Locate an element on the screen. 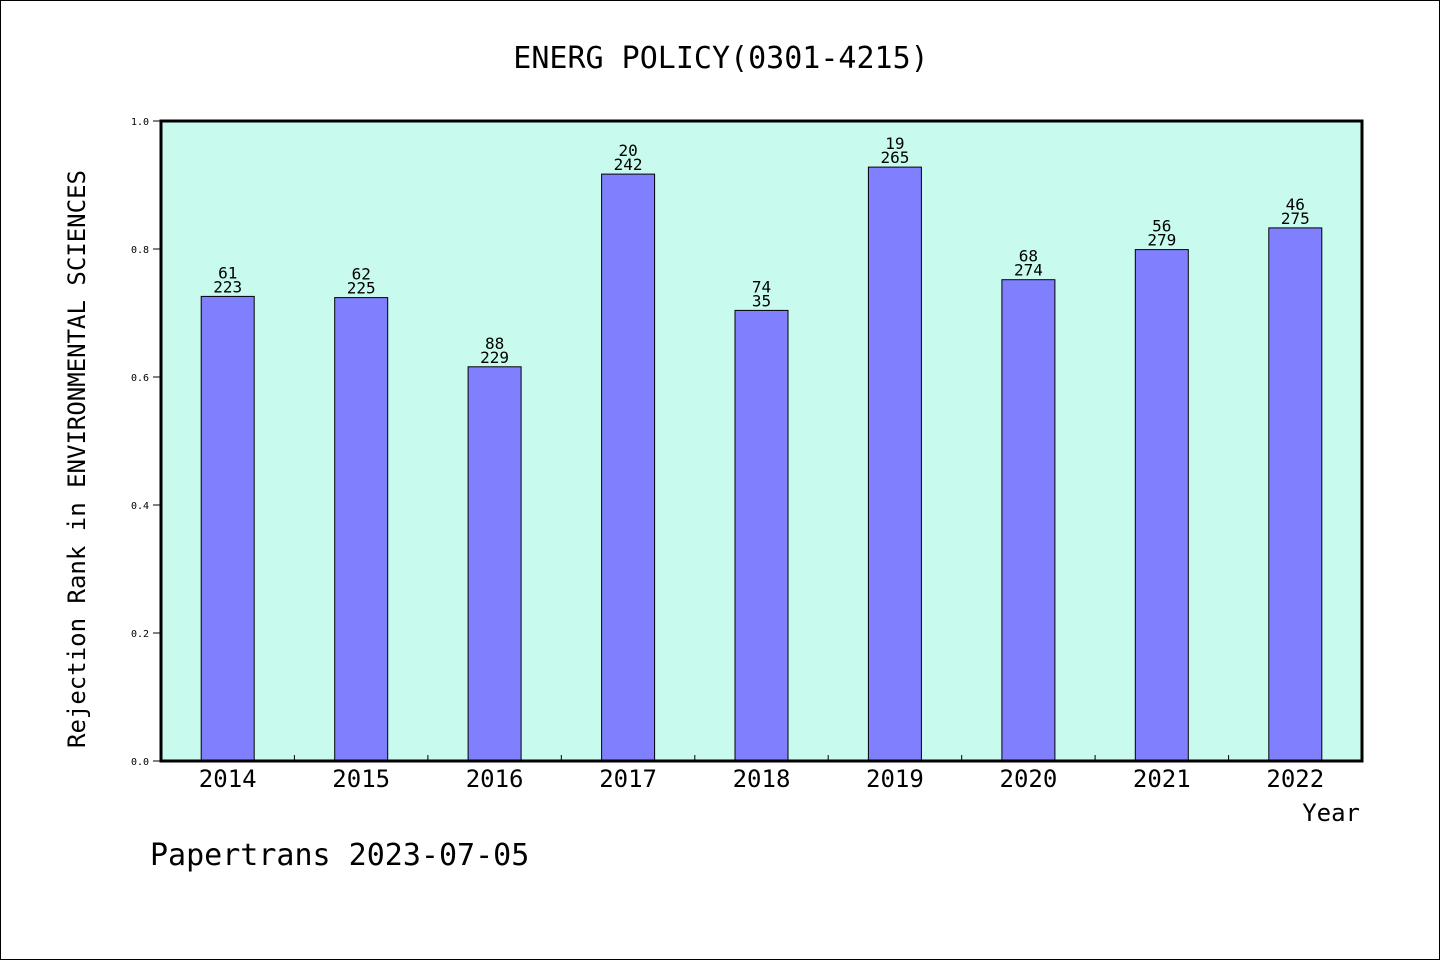  x-tick-label: 2017 is located at coordinates (628, 779).